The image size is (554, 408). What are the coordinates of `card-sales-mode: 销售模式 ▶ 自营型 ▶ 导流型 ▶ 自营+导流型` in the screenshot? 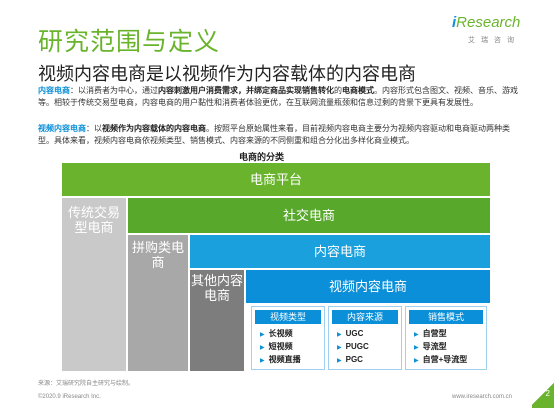 It's located at (446, 338).